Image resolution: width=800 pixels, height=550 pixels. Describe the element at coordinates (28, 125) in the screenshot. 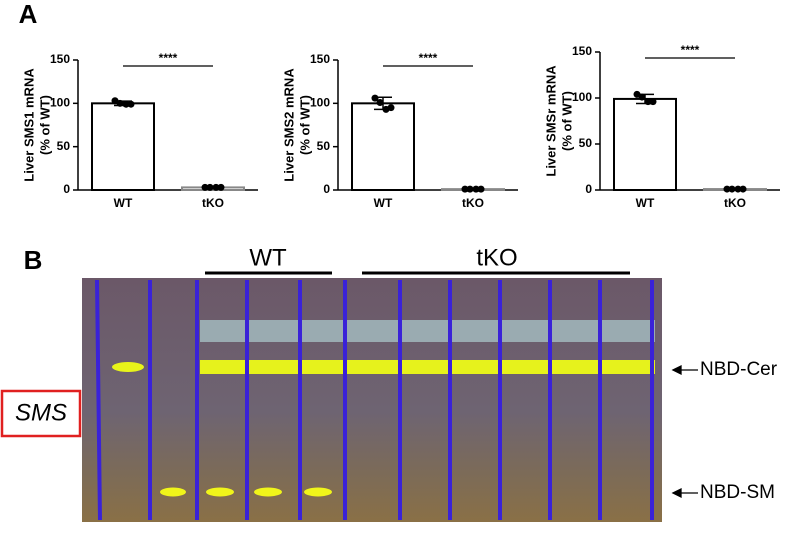

I see `y-axis-label: Liver SMS1 mRNA` at that location.